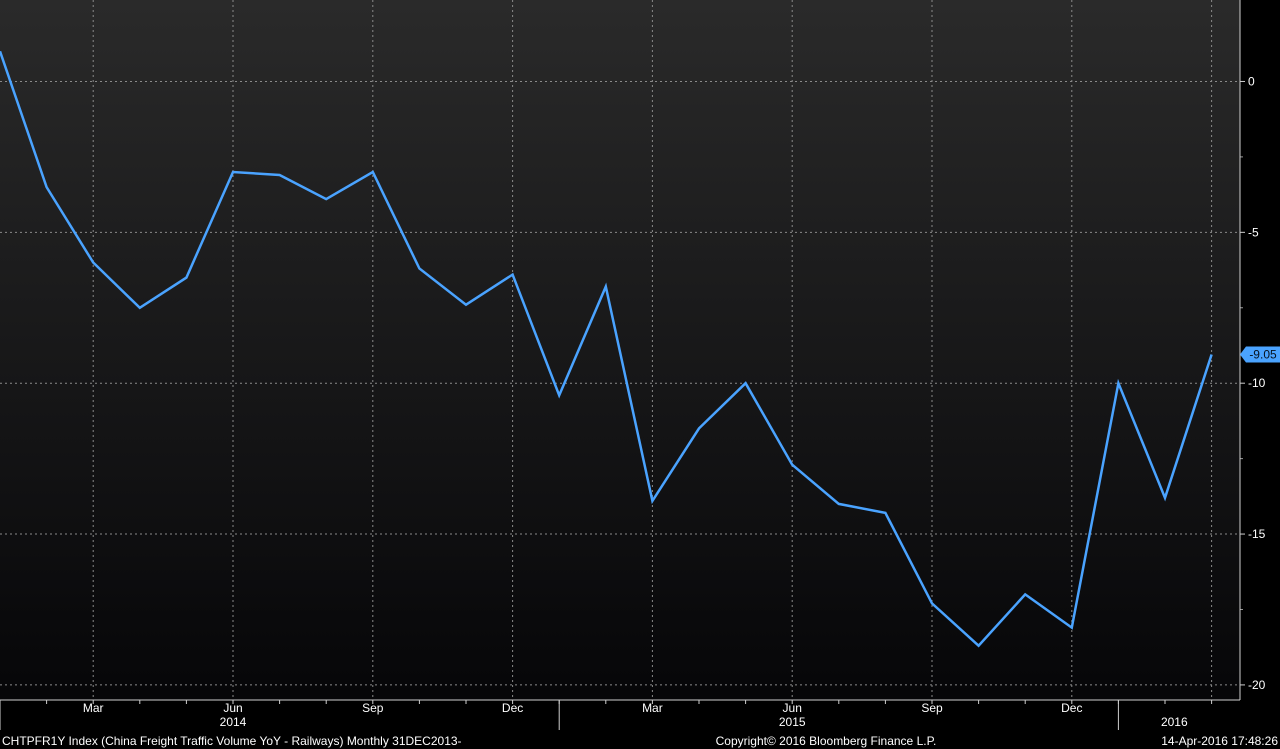 Image resolution: width=1280 pixels, height=749 pixels. I want to click on footer-timestamp-text: 14-Apr-2016 17:48:26, so click(1219, 741).